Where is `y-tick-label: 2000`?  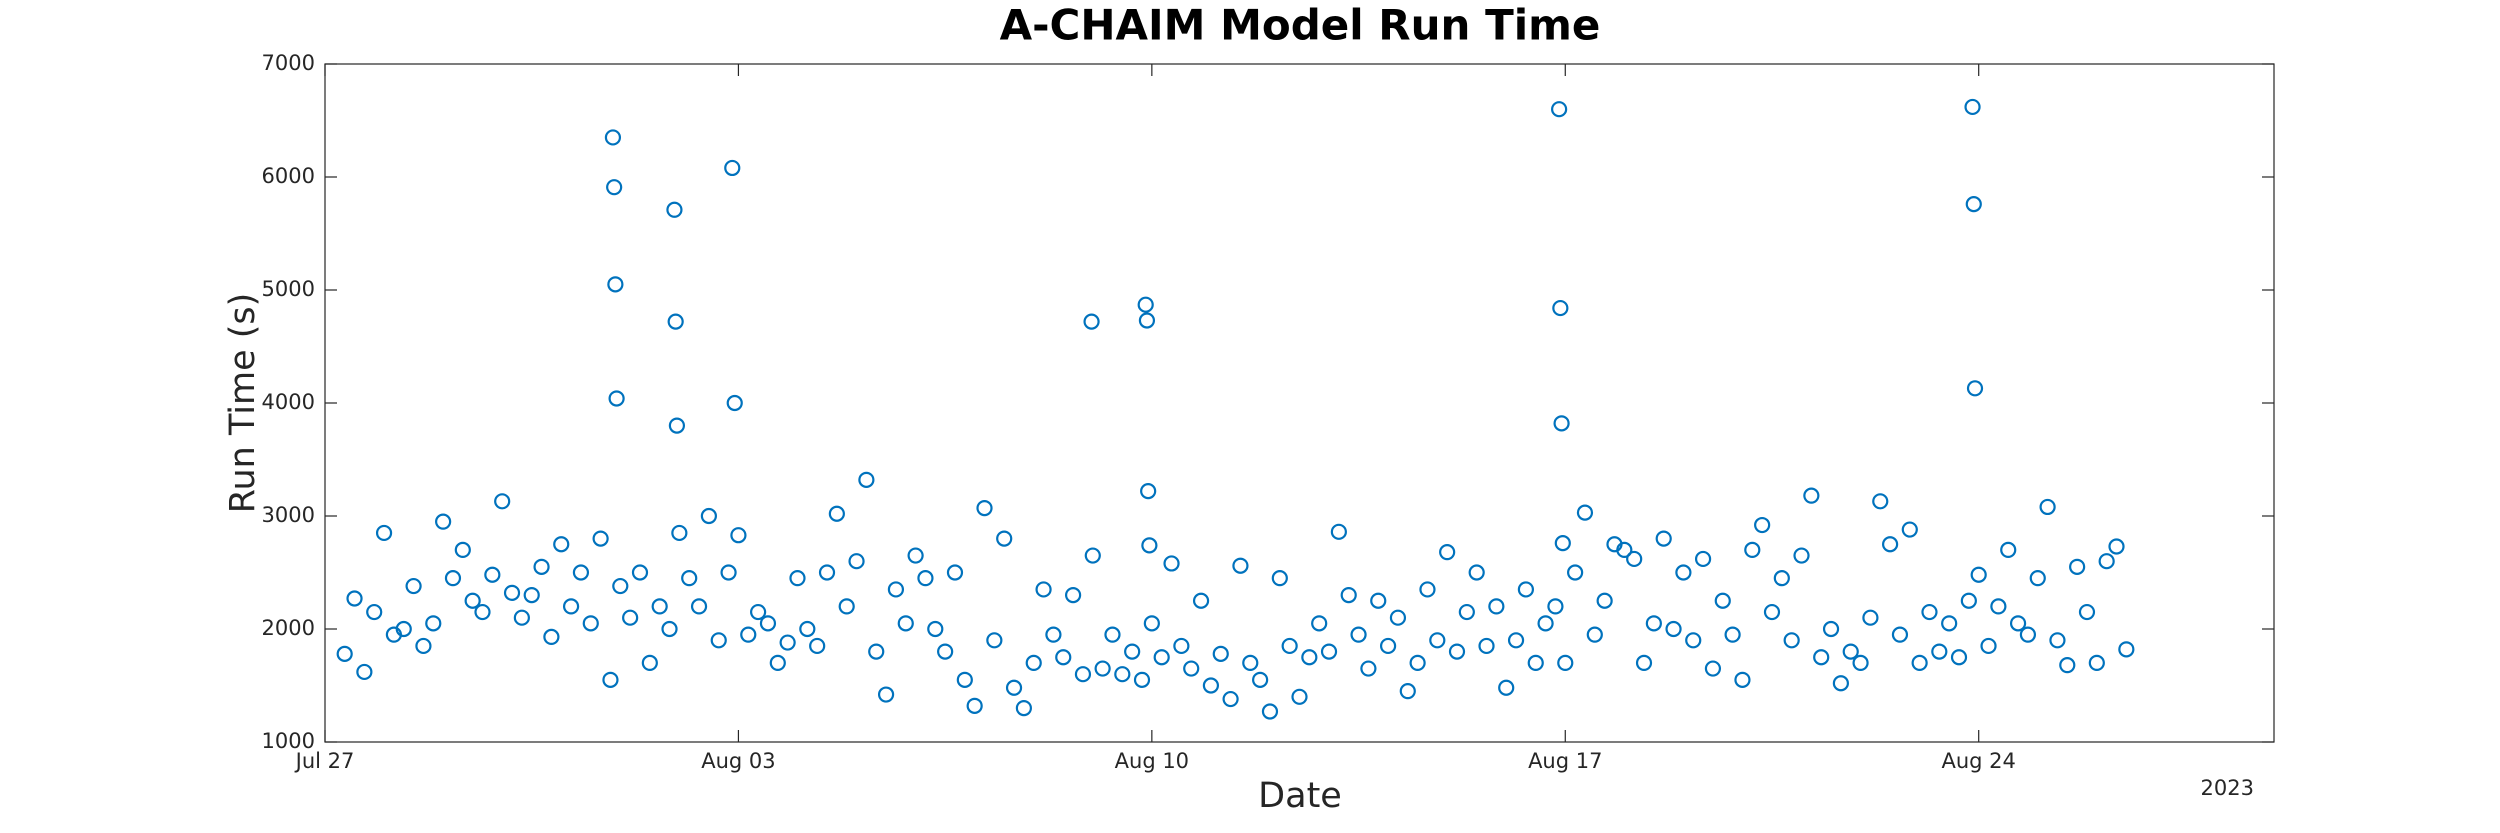 y-tick-label: 2000 is located at coordinates (288, 628).